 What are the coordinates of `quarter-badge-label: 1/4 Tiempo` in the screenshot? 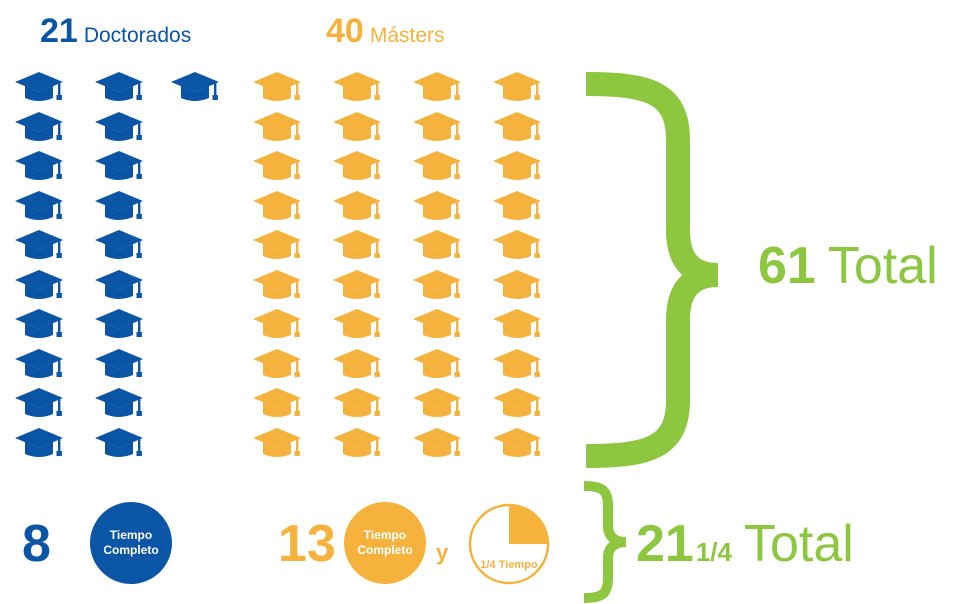 It's located at (509, 565).